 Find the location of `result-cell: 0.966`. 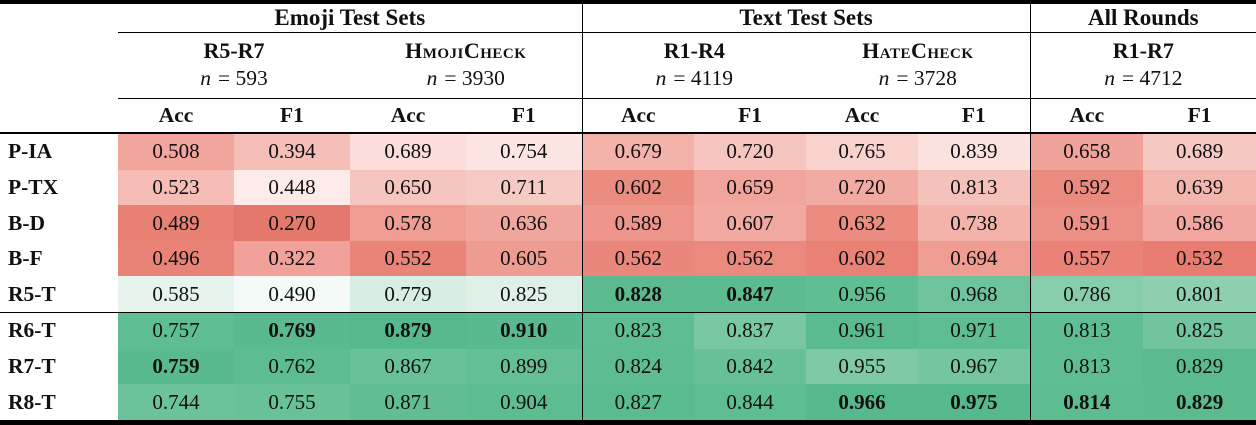

result-cell: 0.966 is located at coordinates (862, 402).